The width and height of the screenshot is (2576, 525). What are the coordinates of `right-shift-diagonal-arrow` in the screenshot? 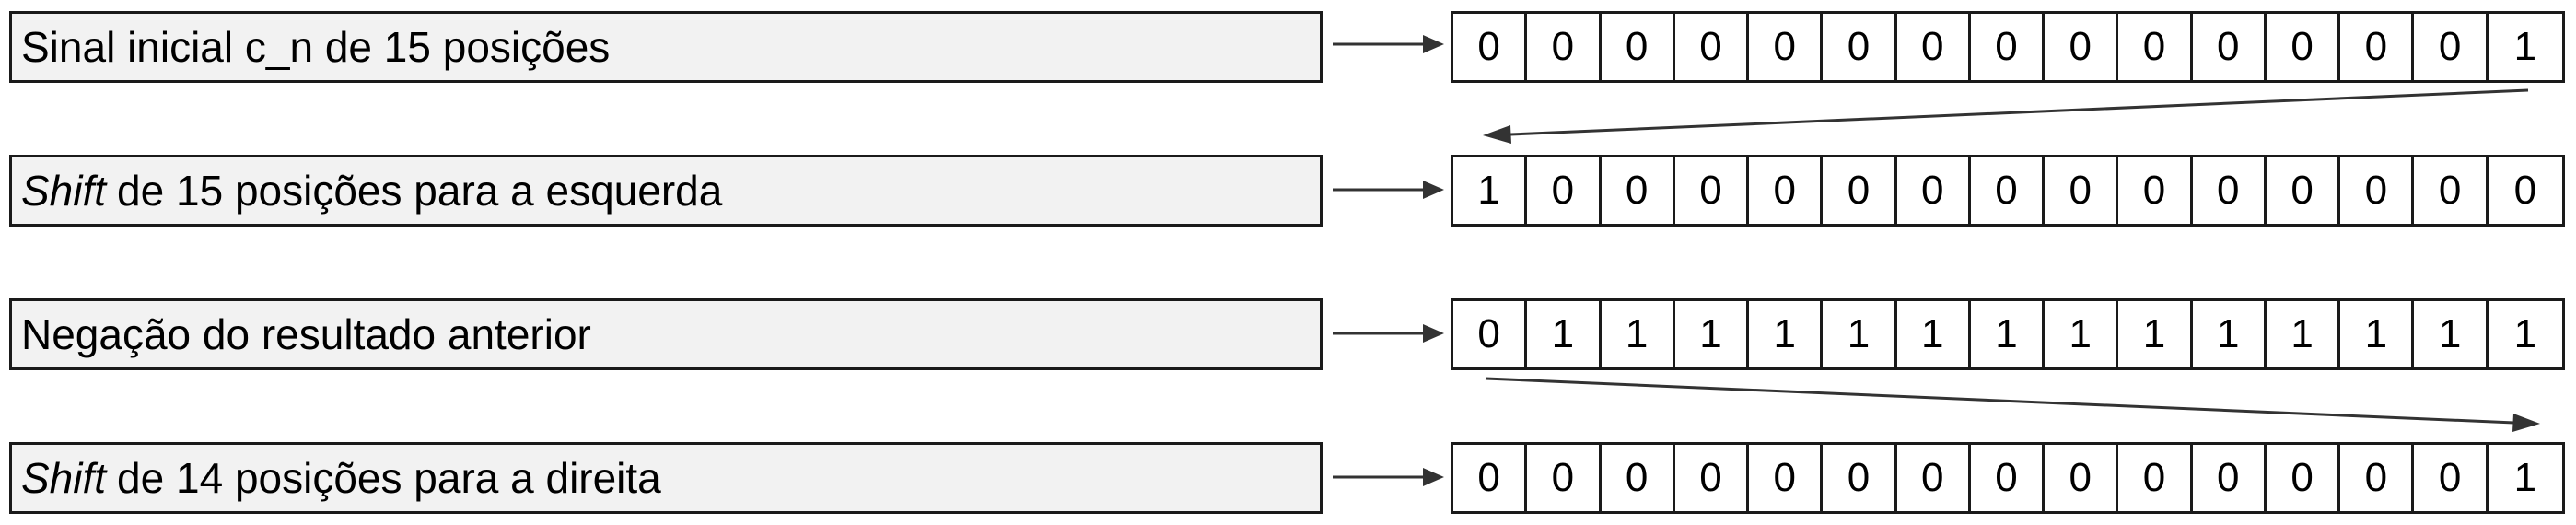 It's located at (2012, 404).